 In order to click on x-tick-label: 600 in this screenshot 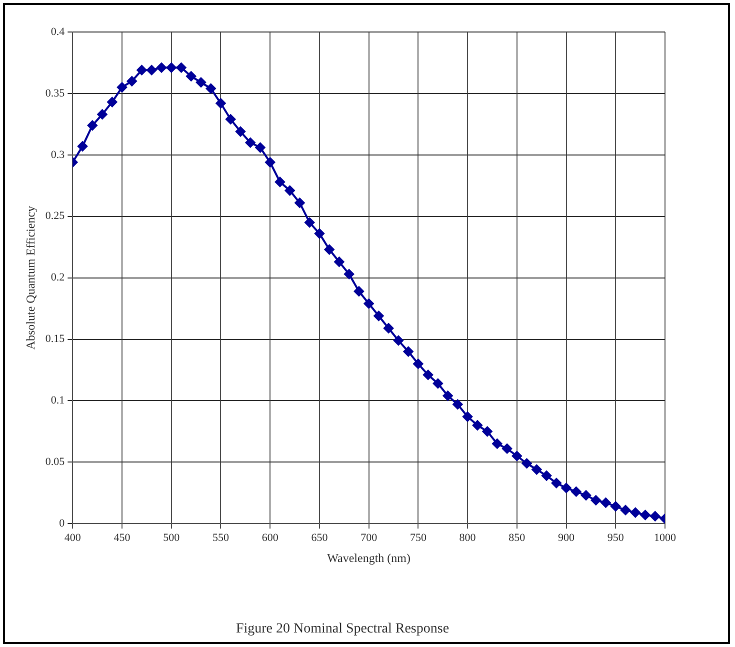, I will do `click(270, 538)`.